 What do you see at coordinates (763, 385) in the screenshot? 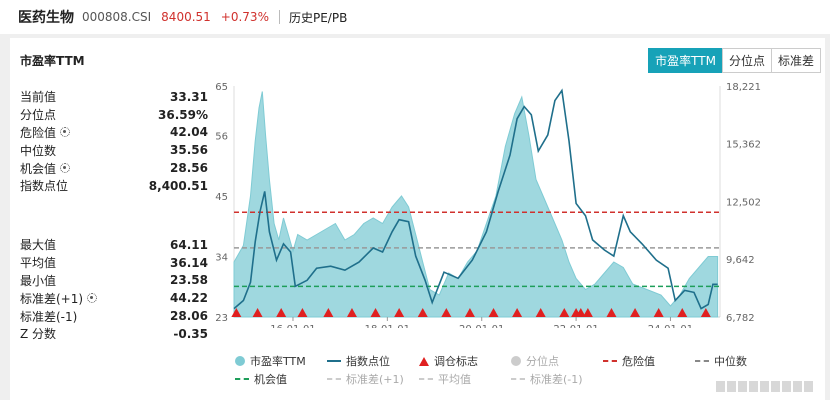
I see `watermark` at bounding box center [763, 385].